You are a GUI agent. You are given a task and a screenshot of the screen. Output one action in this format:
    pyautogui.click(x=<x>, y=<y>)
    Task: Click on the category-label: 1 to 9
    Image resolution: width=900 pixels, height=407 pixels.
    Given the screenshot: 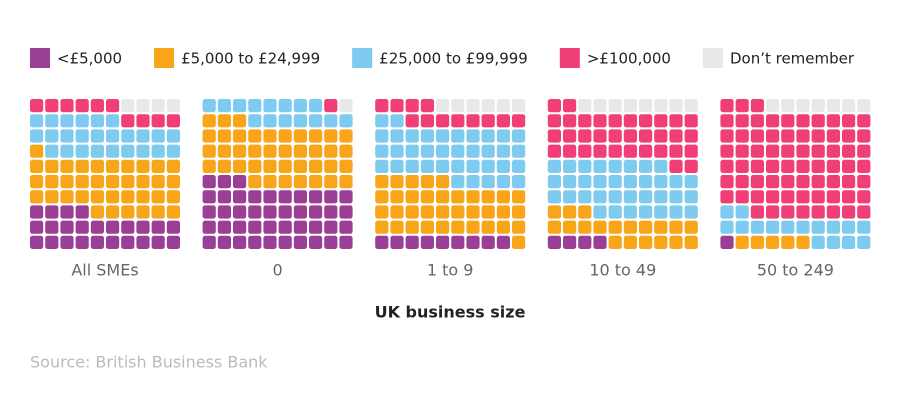 What is the action you would take?
    pyautogui.click(x=450, y=270)
    